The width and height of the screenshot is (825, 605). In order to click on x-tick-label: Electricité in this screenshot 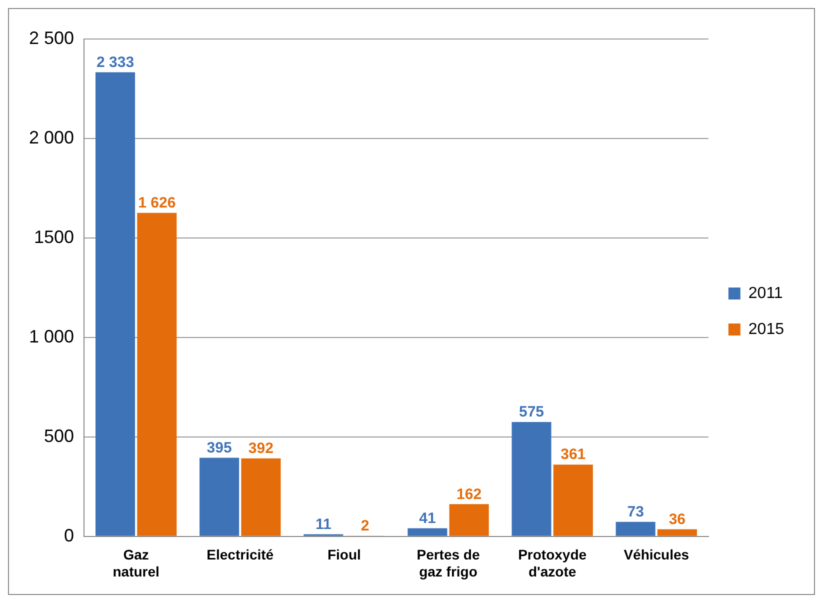, I will do `click(240, 554)`.